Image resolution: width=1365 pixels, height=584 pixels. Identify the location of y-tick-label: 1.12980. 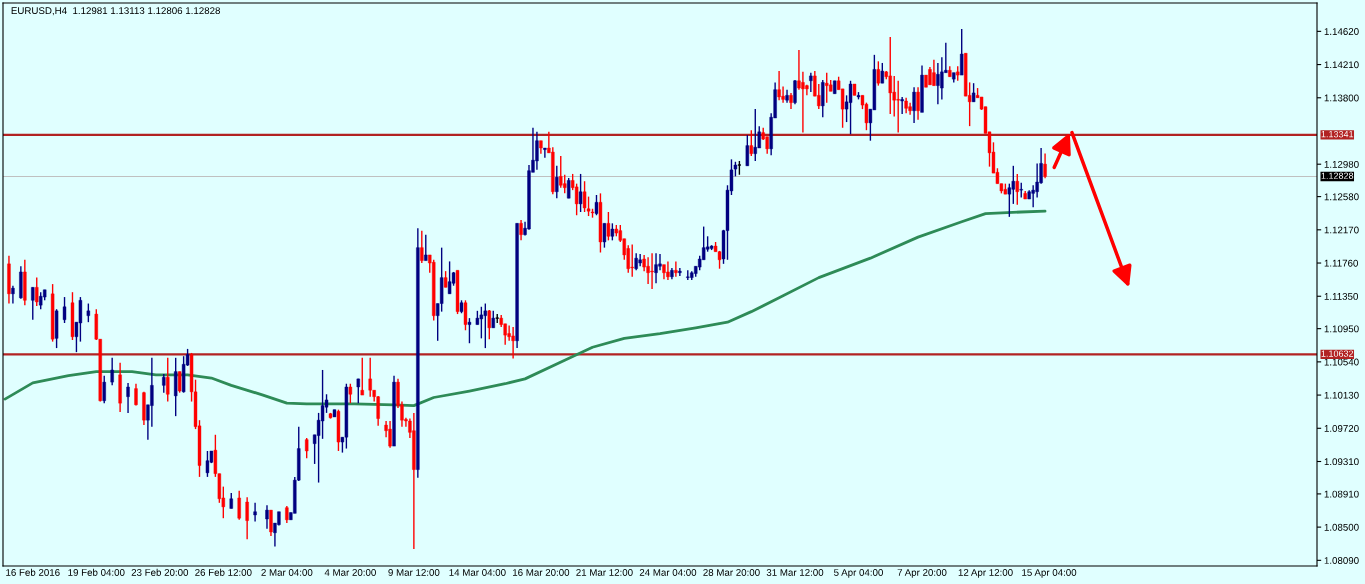
(1341, 164).